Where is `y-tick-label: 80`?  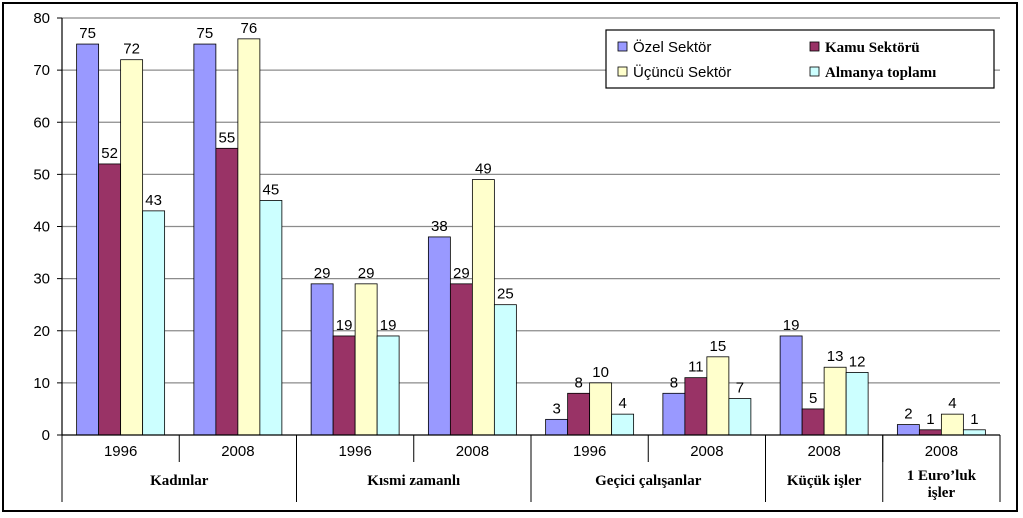
y-tick-label: 80 is located at coordinates (41, 18).